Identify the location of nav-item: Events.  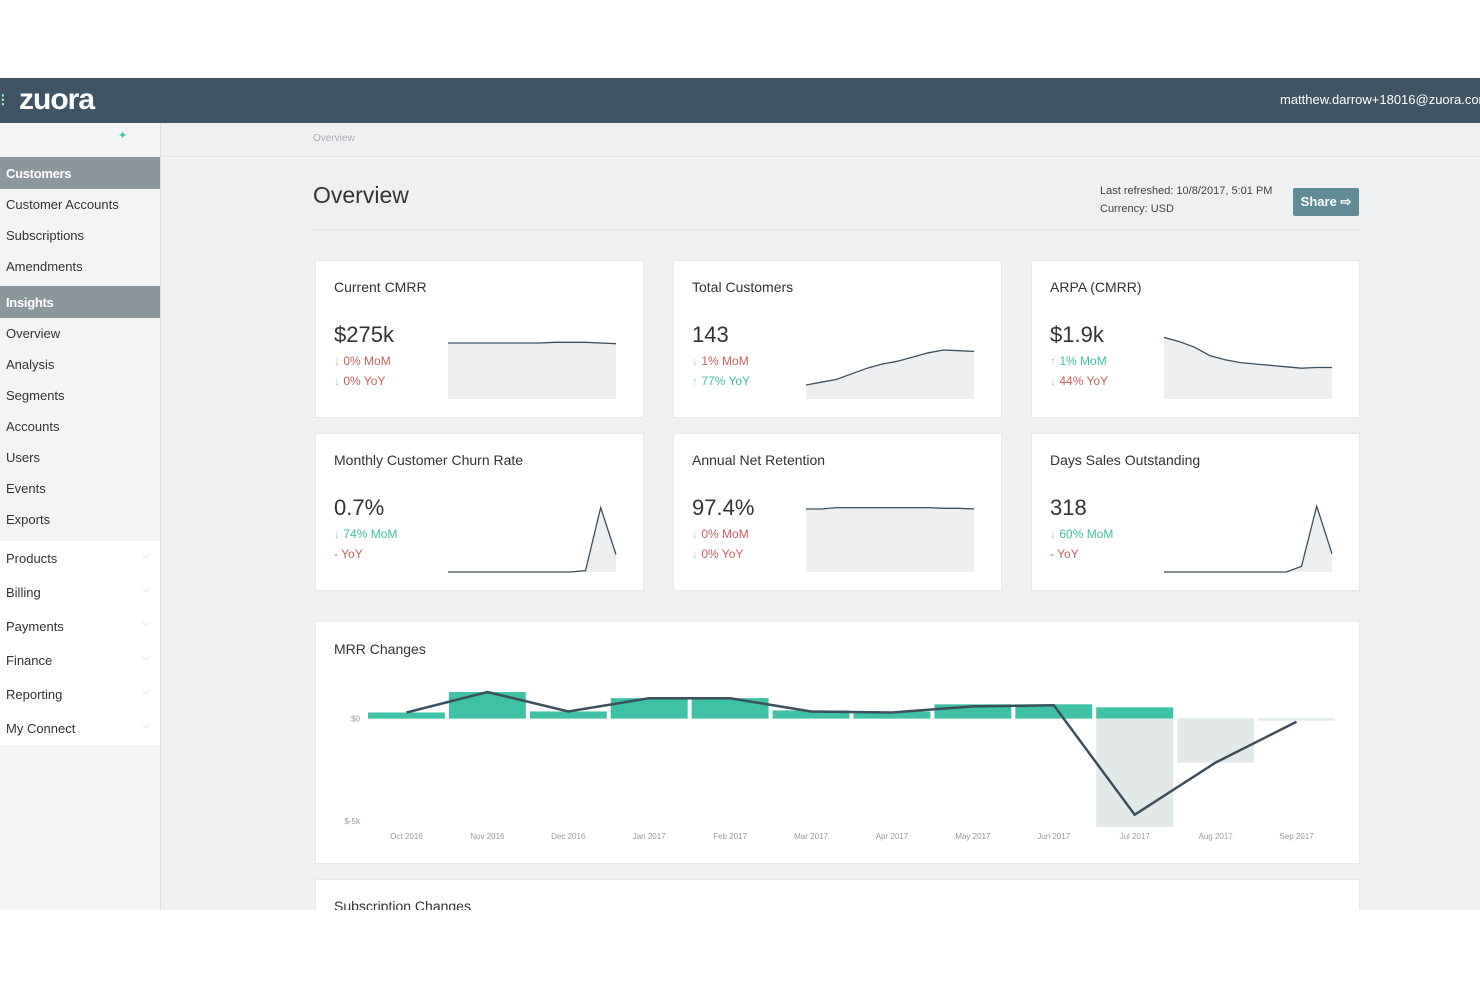
(26, 488).